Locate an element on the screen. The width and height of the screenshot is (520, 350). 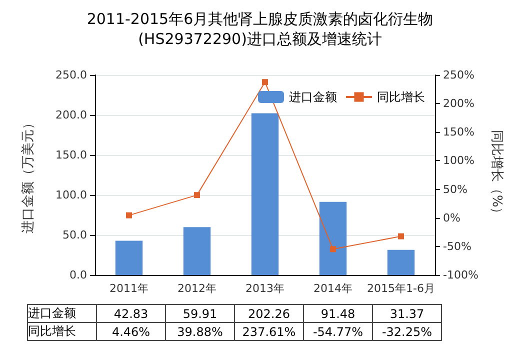
data-label: 39.88% is located at coordinates (200, 331).